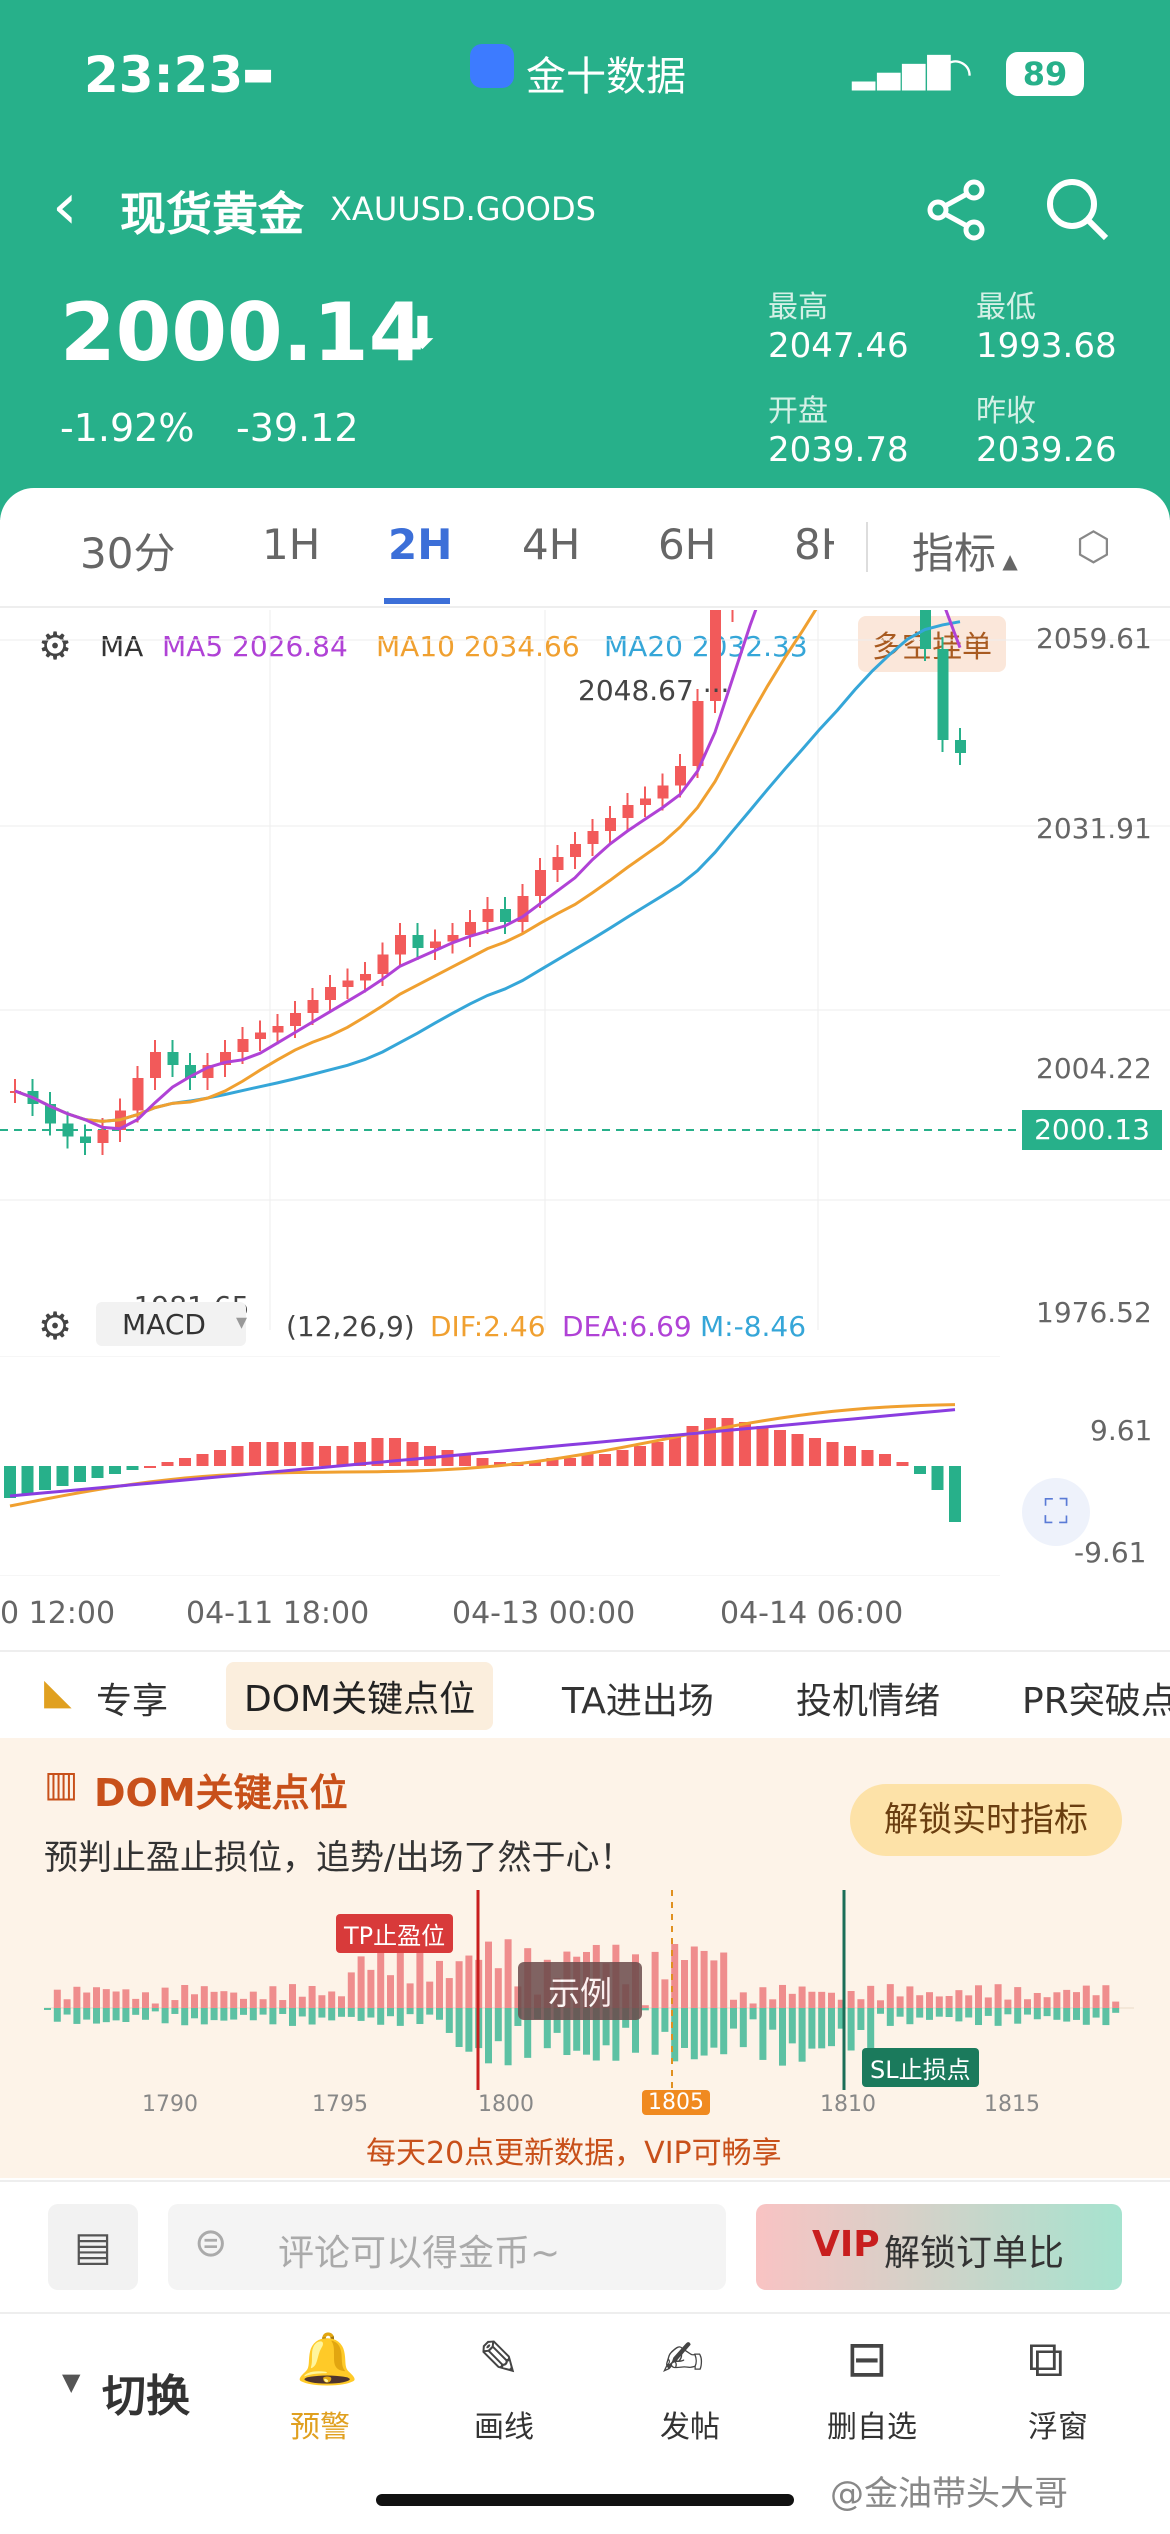  What do you see at coordinates (360, 1696) in the screenshot?
I see `tab-dom: DOM关键点位` at bounding box center [360, 1696].